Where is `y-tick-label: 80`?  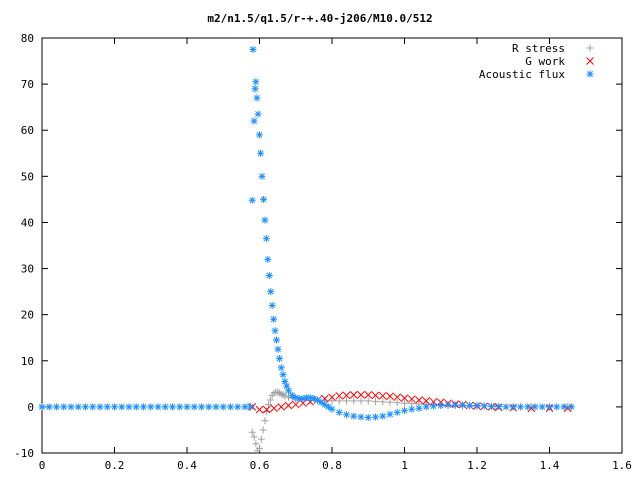 y-tick-label: 80 is located at coordinates (27, 38).